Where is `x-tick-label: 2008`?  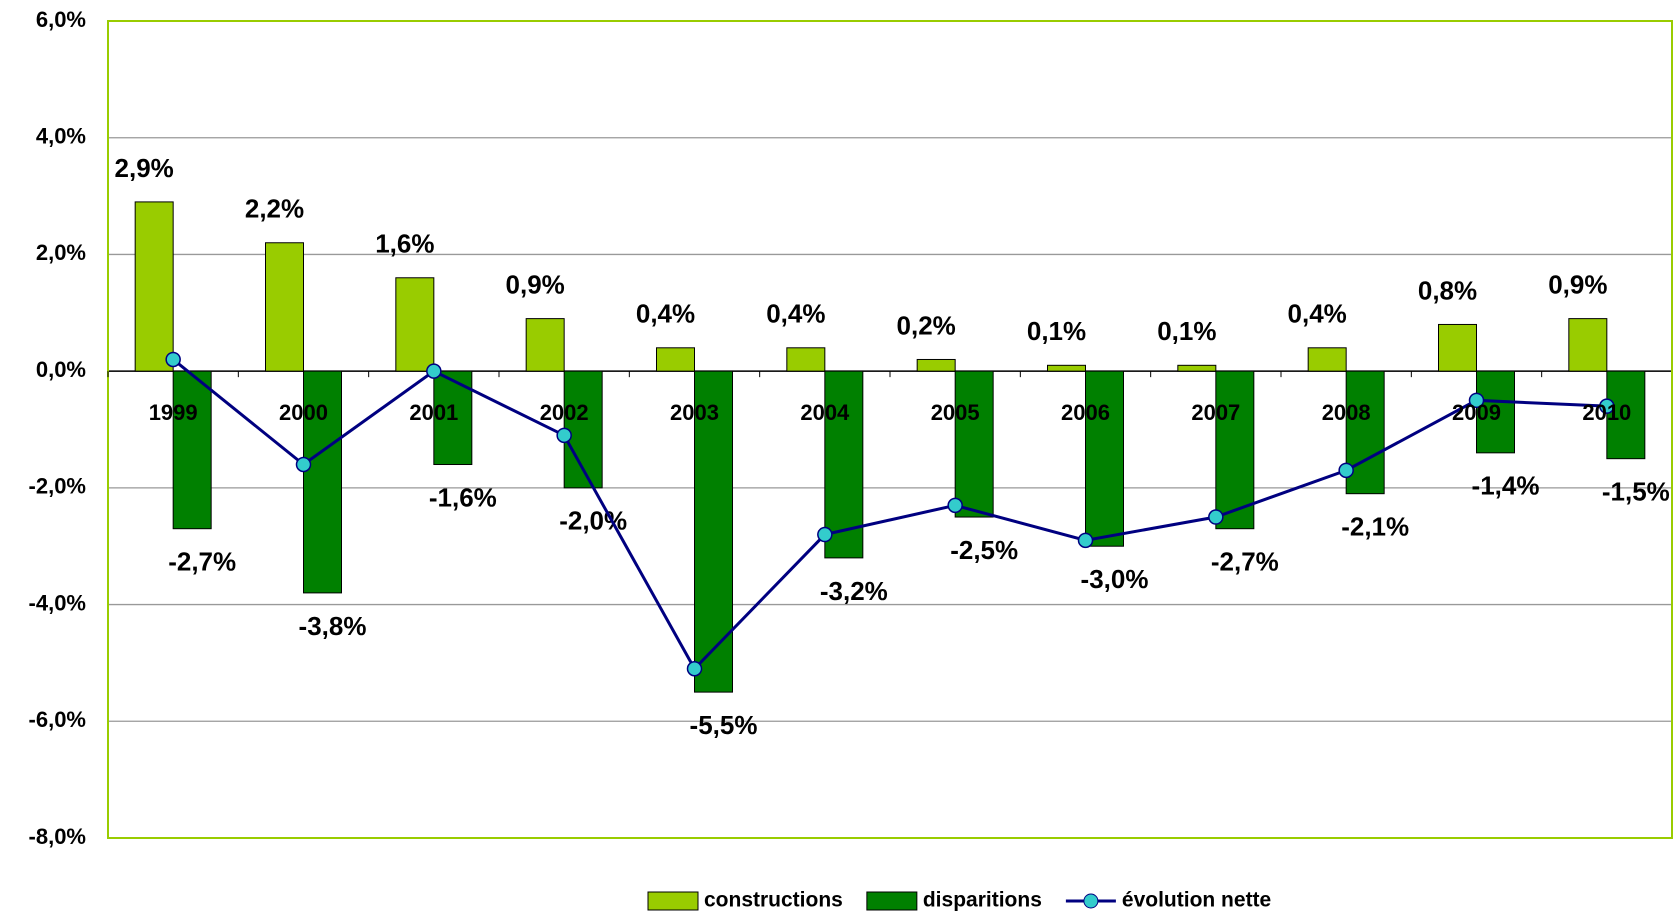
x-tick-label: 2008 is located at coordinates (1346, 412).